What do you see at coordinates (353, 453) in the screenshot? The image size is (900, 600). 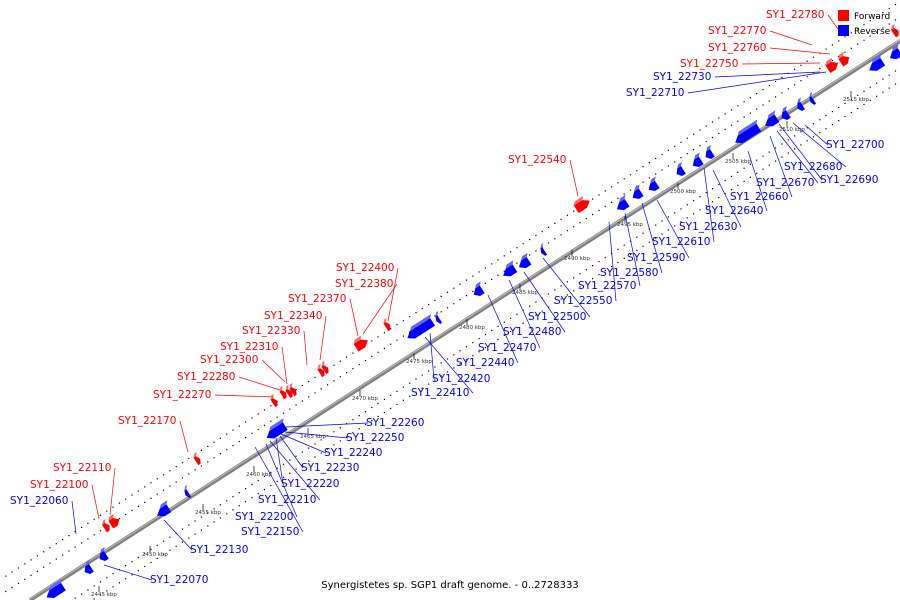 I see `gene-label: SY1_22240` at bounding box center [353, 453].